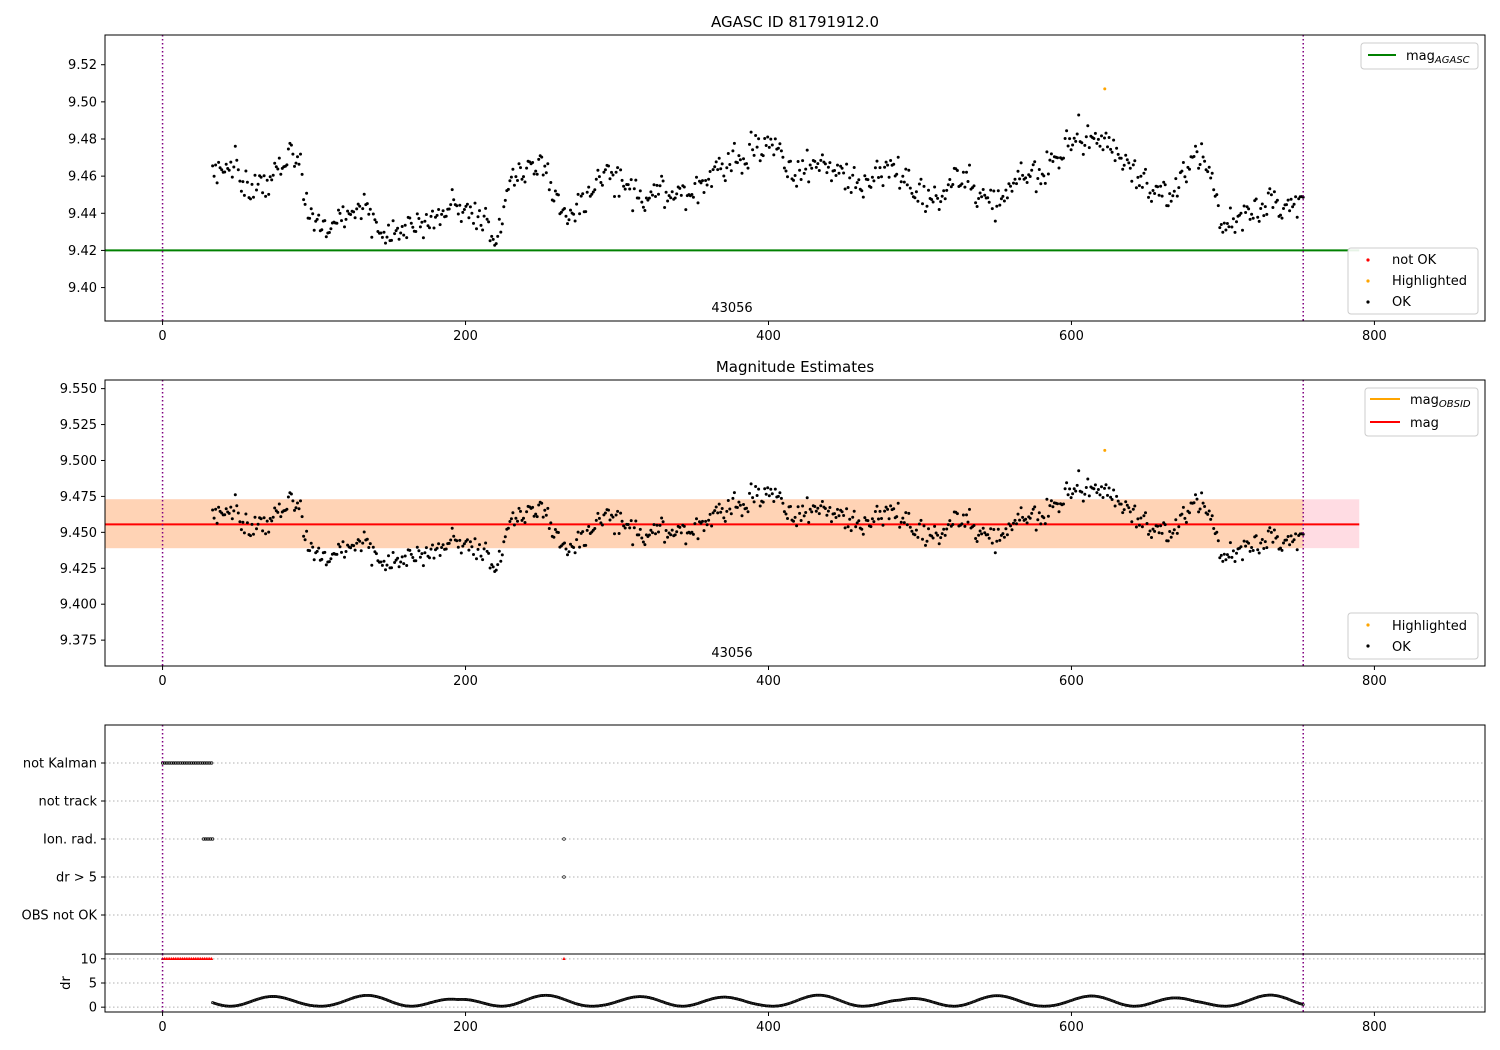 This screenshot has height=1050, width=1500. What do you see at coordinates (1401, 647) in the screenshot?
I see `legend2-ok-label: OK` at bounding box center [1401, 647].